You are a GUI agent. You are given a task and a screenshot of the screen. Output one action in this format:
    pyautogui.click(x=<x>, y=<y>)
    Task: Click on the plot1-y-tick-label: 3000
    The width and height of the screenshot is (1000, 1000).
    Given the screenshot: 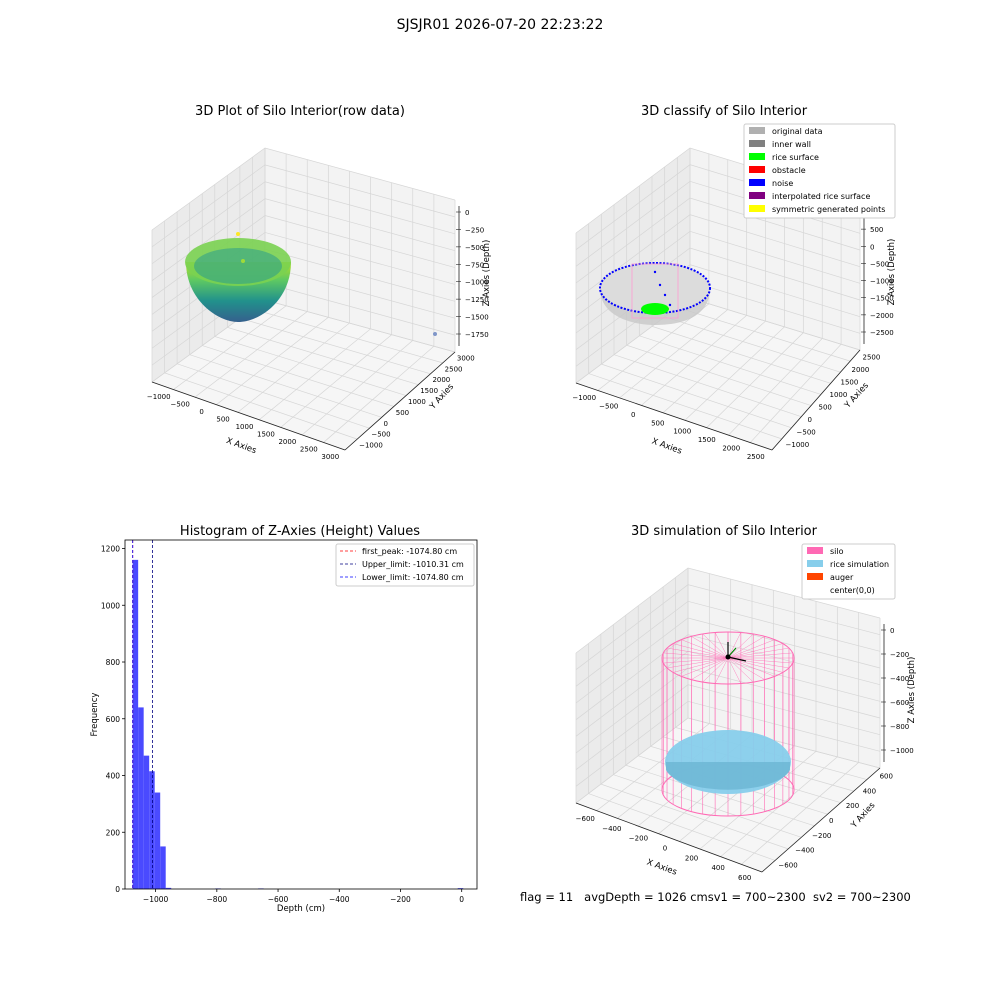 What is the action you would take?
    pyautogui.click(x=466, y=358)
    